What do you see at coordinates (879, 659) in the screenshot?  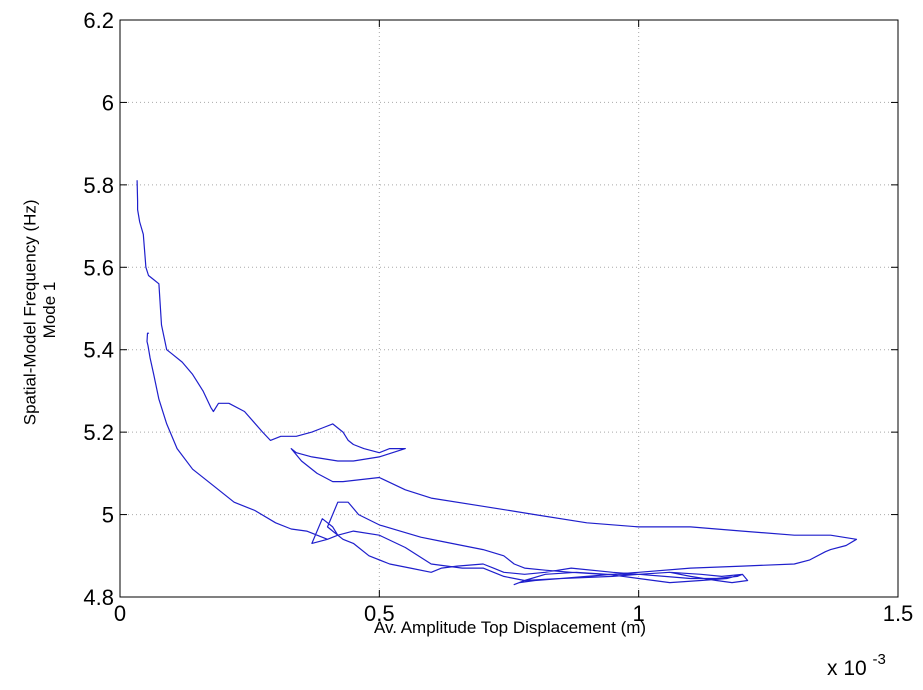 I see `x-axis-exponent-power: -3` at bounding box center [879, 659].